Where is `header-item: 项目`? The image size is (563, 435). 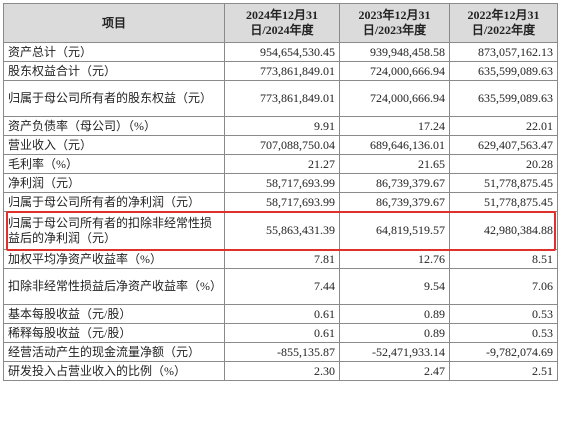 header-item: 项目 is located at coordinates (114, 23).